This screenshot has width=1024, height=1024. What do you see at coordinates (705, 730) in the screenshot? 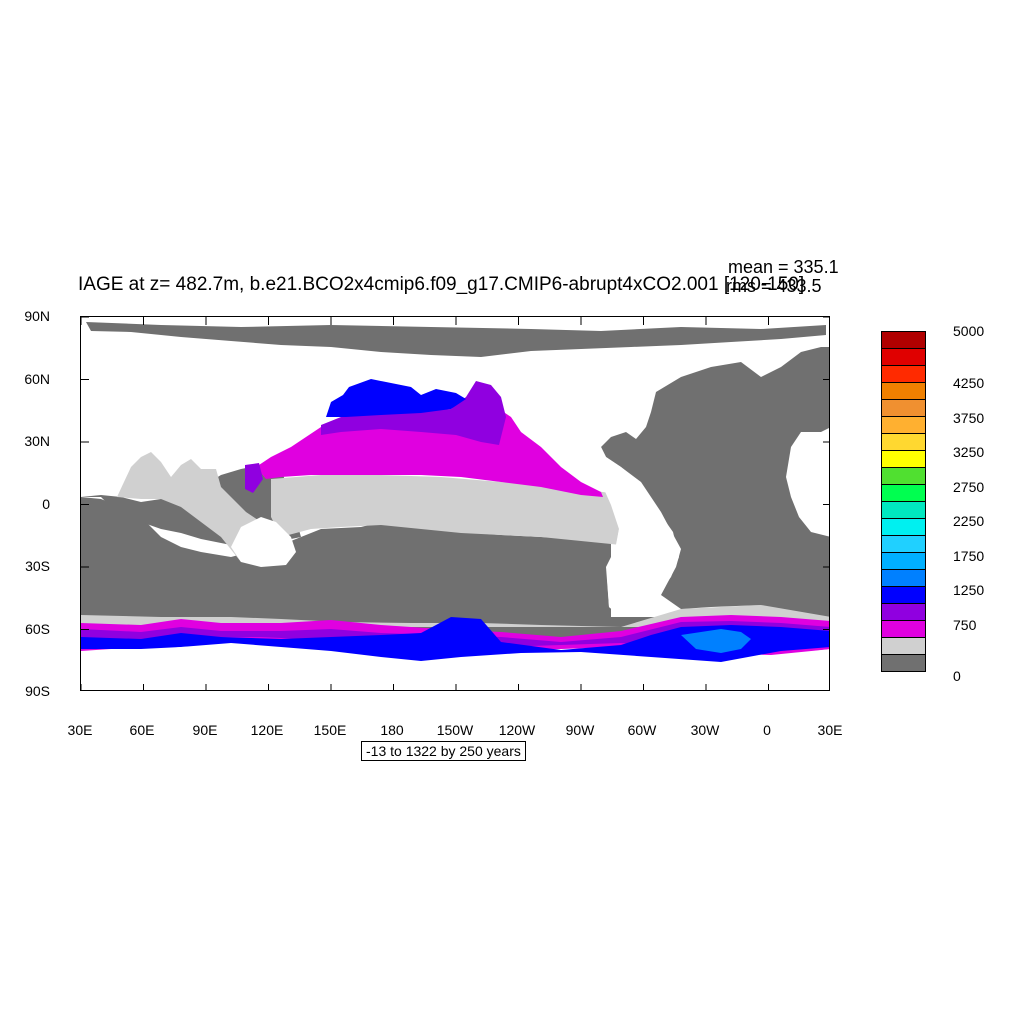
I see `lon-tick: 30W` at bounding box center [705, 730].